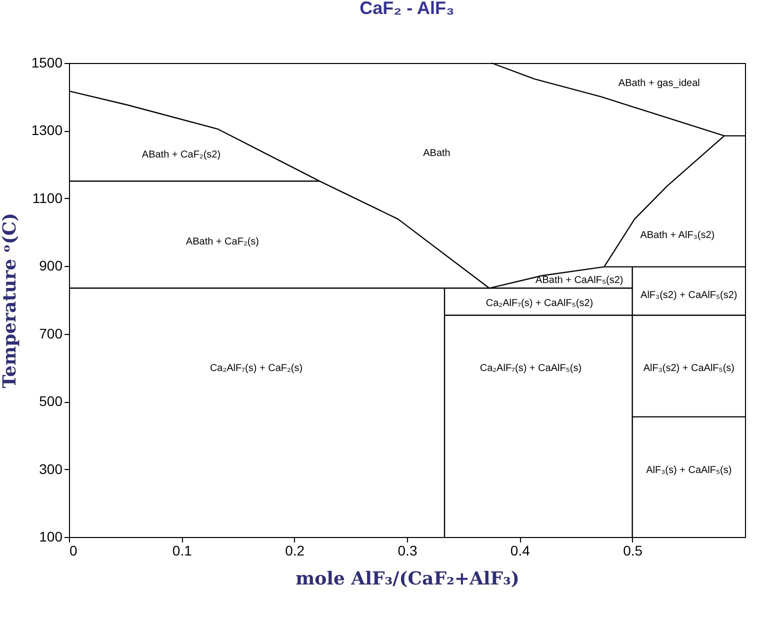  I want to click on y-tick-label: 1100, so click(47, 198).